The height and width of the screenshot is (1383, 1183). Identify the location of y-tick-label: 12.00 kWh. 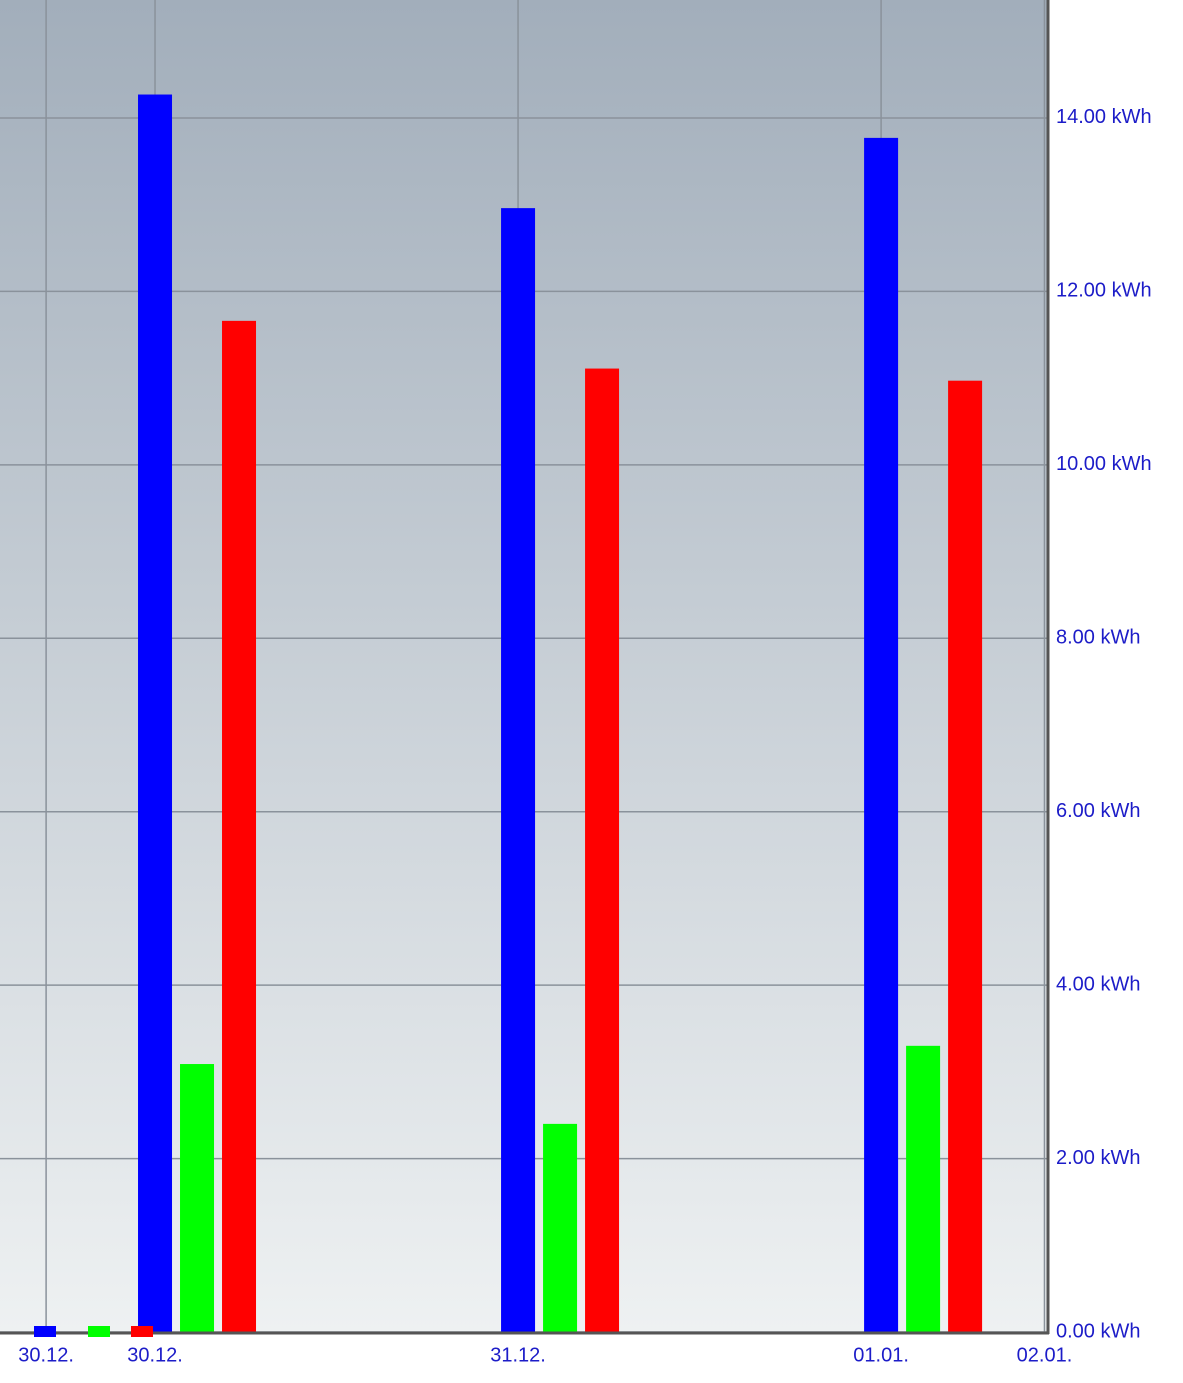
(1104, 291).